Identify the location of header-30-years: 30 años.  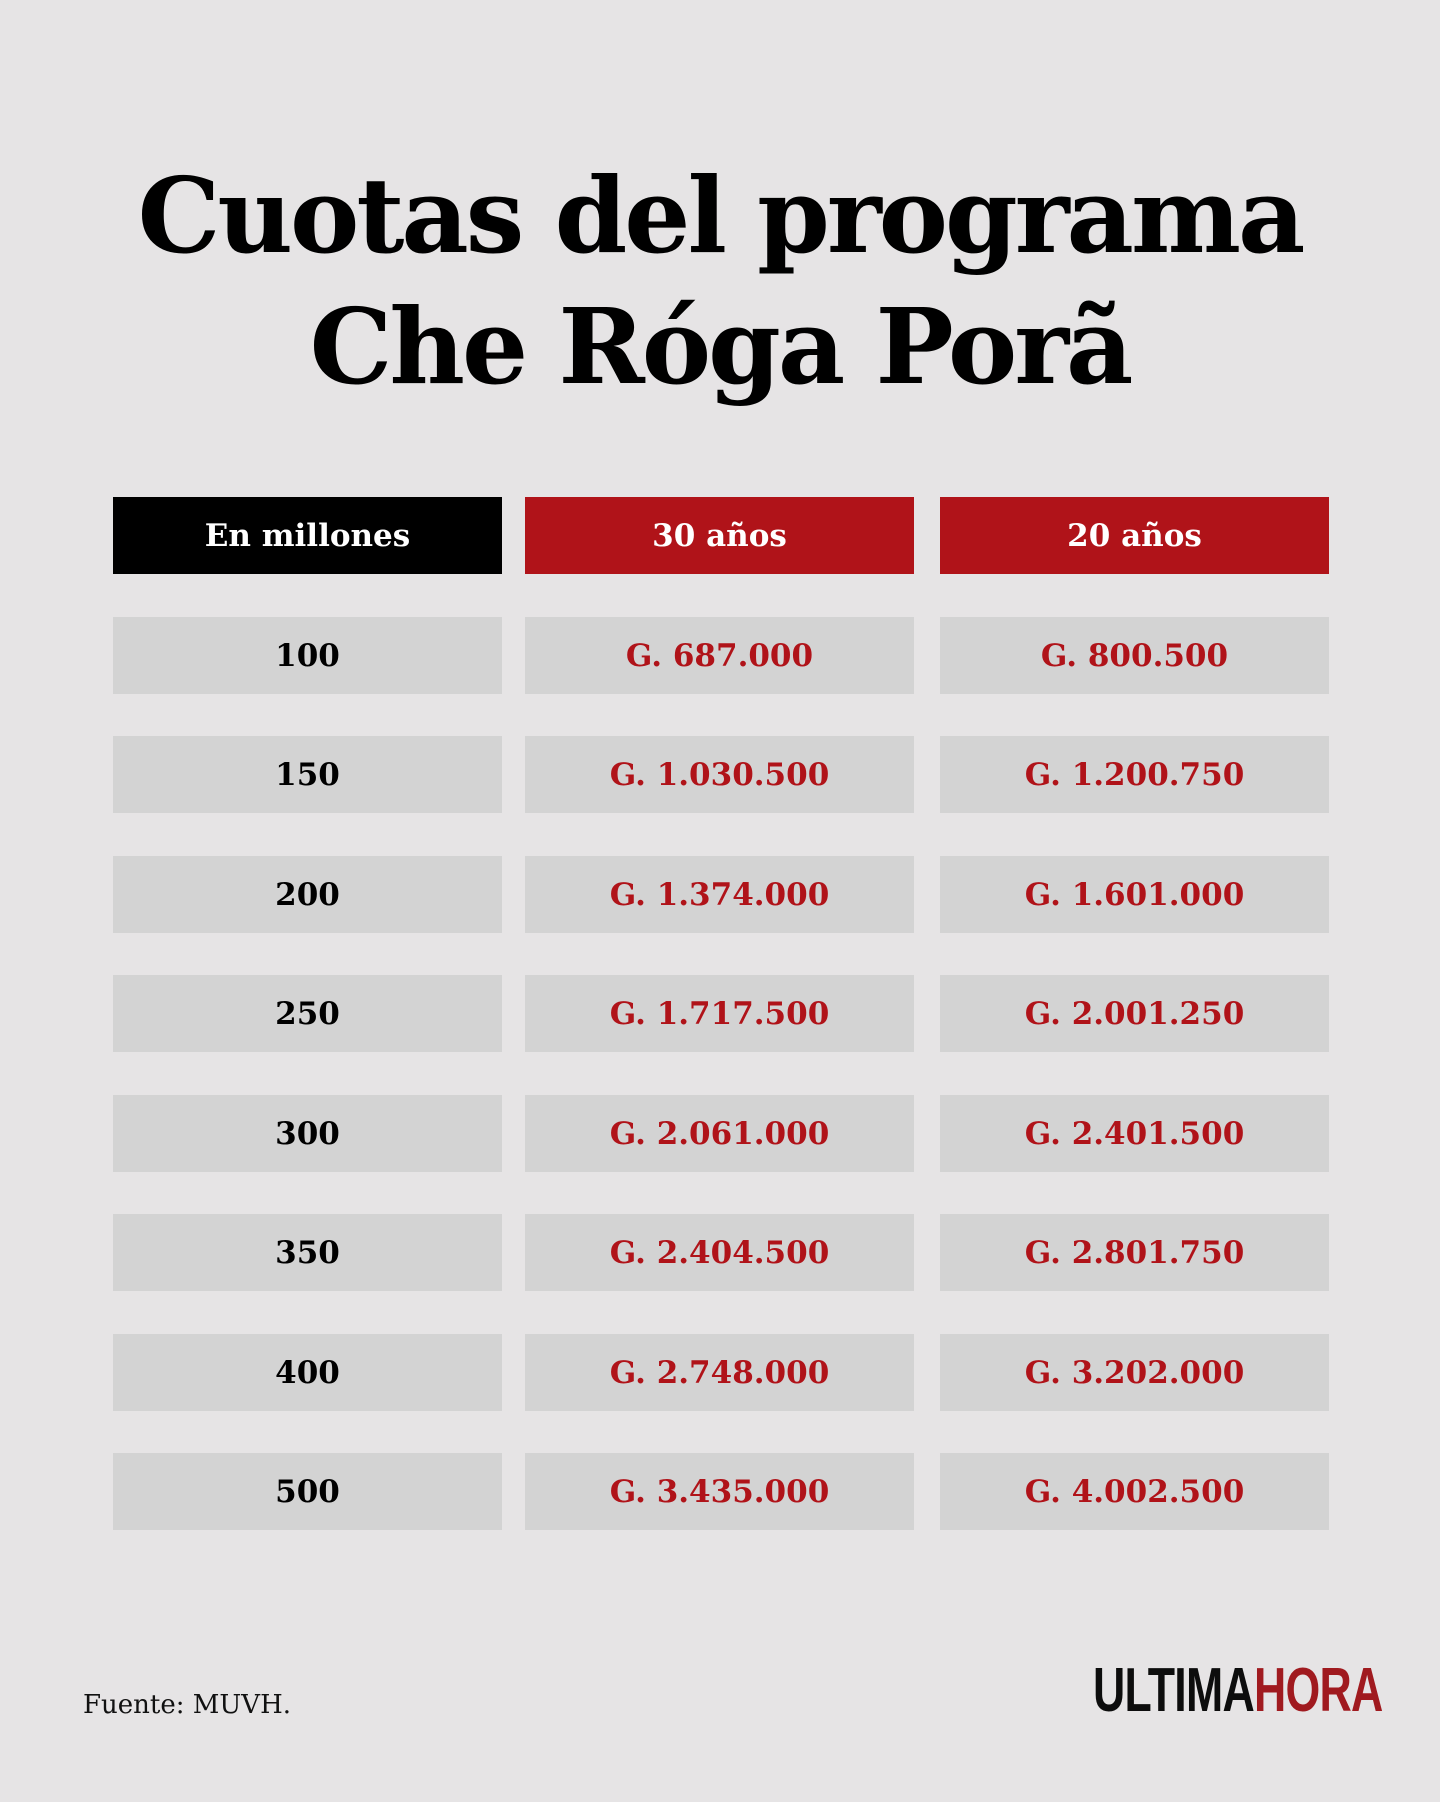
(719, 535).